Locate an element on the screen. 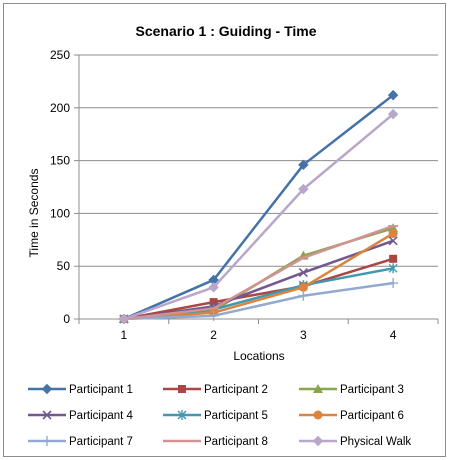 The width and height of the screenshot is (449, 460). legend-item: Participant 6 is located at coordinates (351, 416).